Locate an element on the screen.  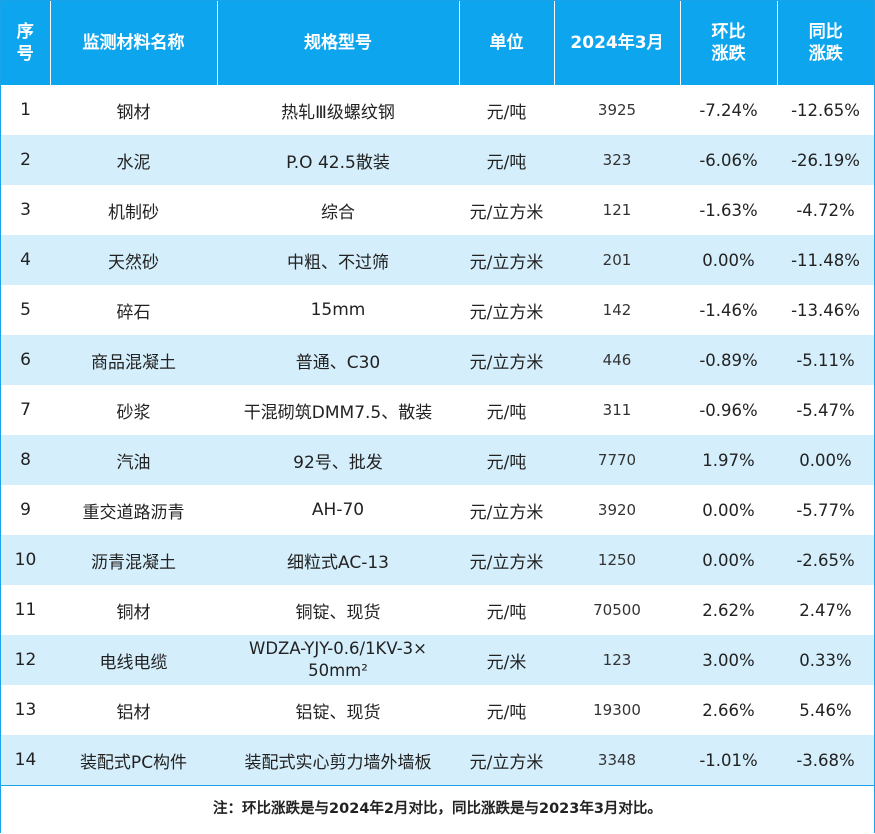
cell-mom-change: 2.66% is located at coordinates (728, 710).